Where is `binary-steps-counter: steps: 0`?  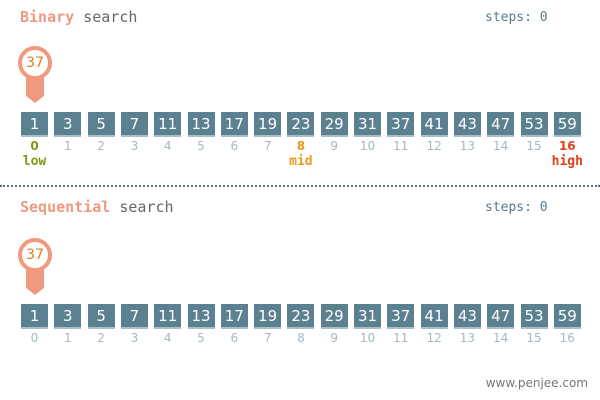
binary-steps-counter: steps: 0 is located at coordinates (516, 17).